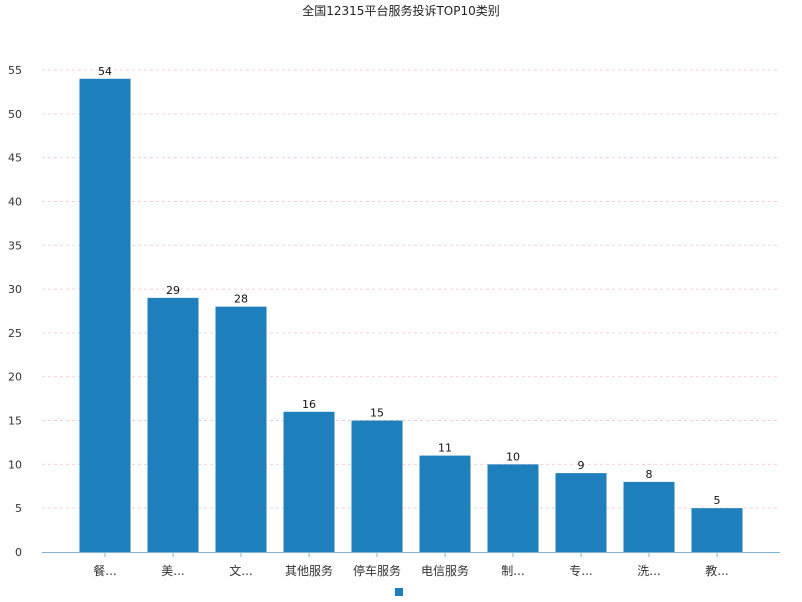 The height and width of the screenshot is (602, 802). Describe the element at coordinates (15, 158) in the screenshot. I see `y-tick-label: 45` at that location.